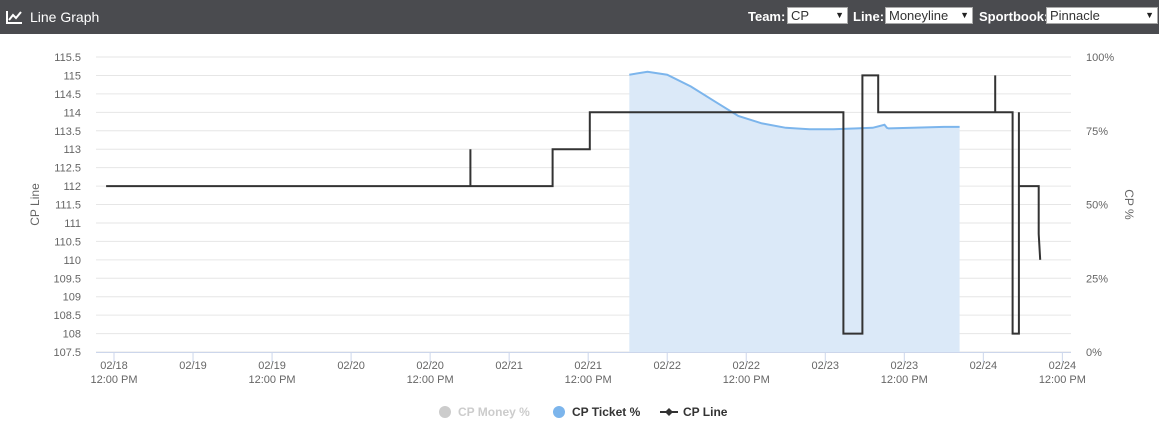  What do you see at coordinates (35, 204) in the screenshot?
I see `y-left-axis-title: CP Line` at bounding box center [35, 204].